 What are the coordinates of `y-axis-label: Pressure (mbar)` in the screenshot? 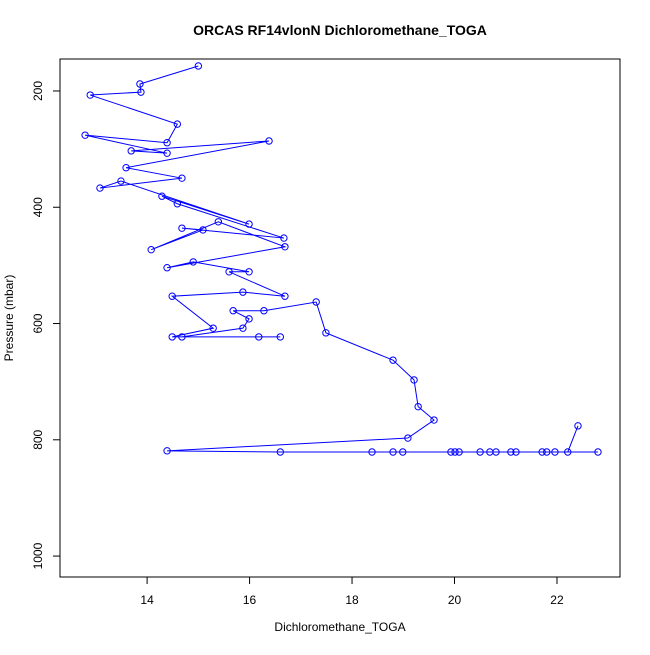 It's located at (9, 318).